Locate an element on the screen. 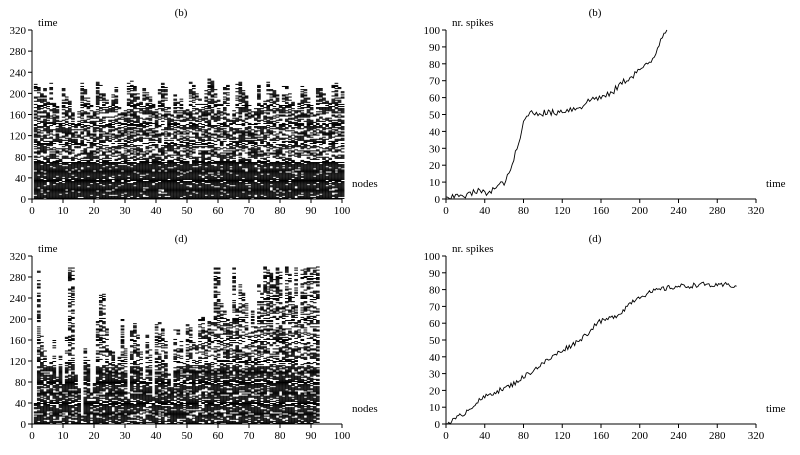  y-tick-label: 240 is located at coordinates (18, 73).